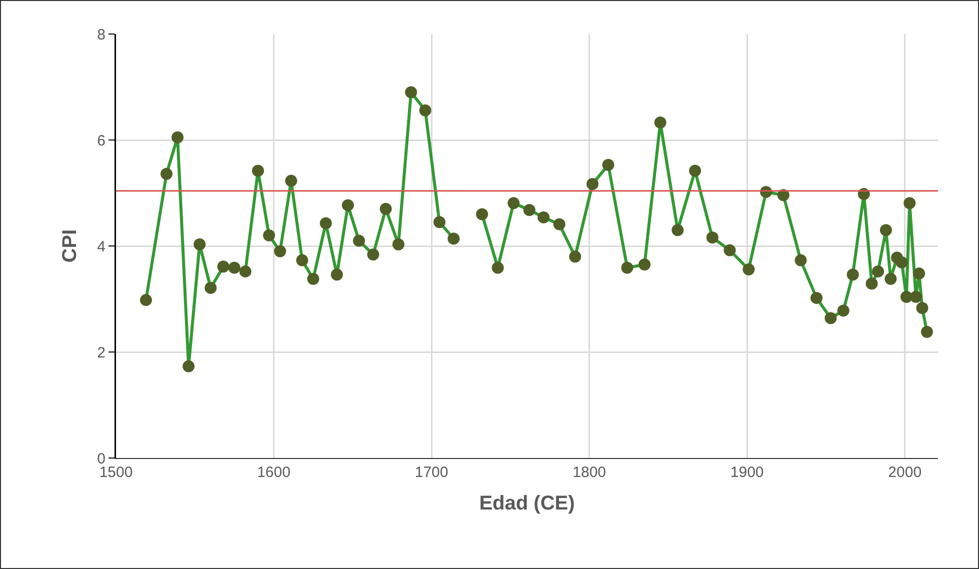  Describe the element at coordinates (431, 472) in the screenshot. I see `x-tick-label: 1700` at that location.